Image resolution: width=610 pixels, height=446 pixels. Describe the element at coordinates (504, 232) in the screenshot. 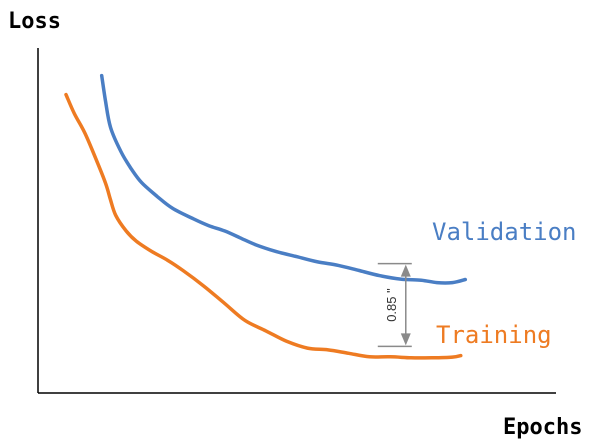

I see `series-label-validation: Validation` at that location.